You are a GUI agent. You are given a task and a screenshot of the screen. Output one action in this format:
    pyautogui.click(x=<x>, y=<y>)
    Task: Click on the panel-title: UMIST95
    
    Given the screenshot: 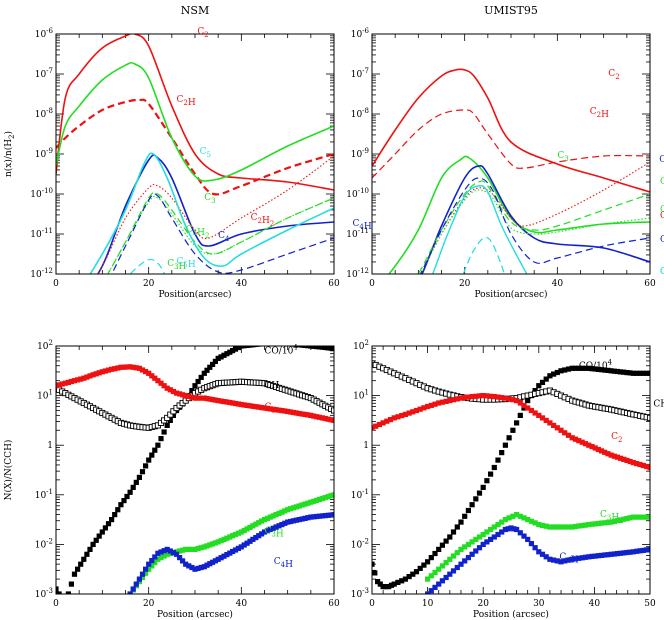 What is the action you would take?
    pyautogui.click(x=511, y=10)
    